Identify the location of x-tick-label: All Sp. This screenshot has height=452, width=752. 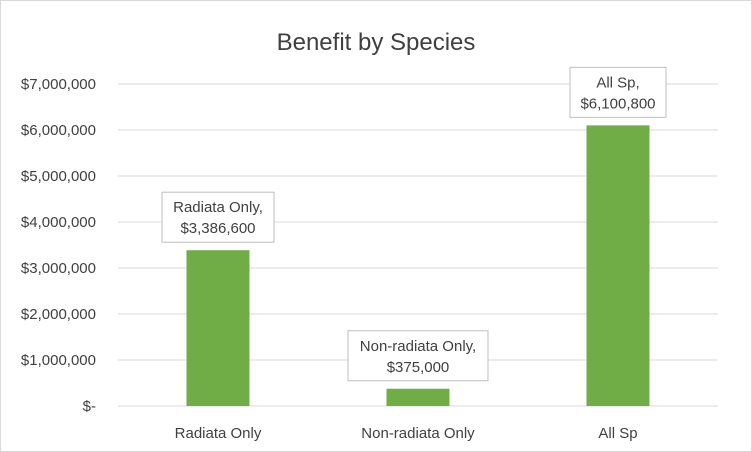
(617, 433).